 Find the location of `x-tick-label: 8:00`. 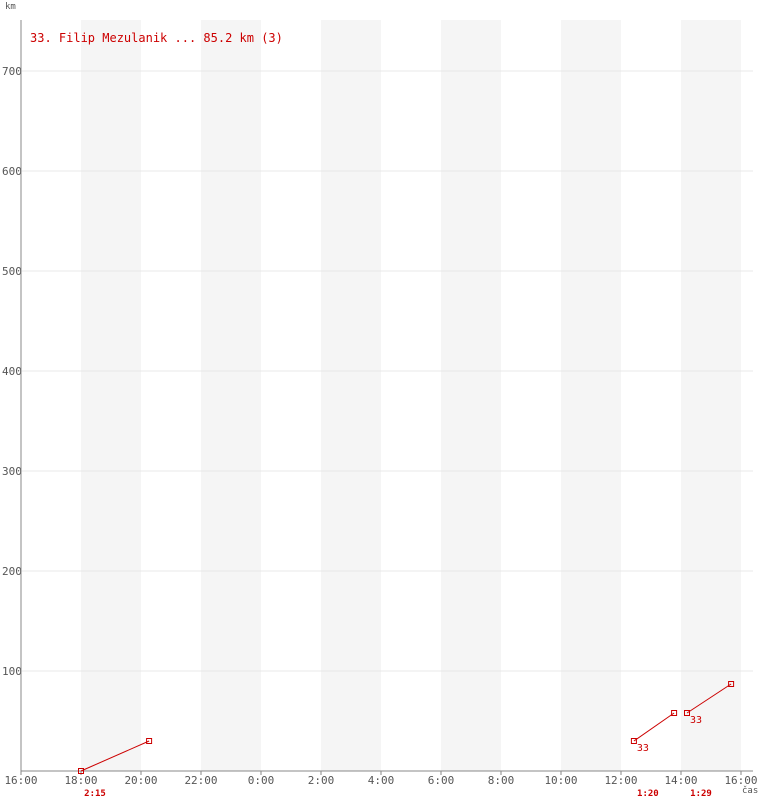

x-tick-label: 8:00 is located at coordinates (501, 780).